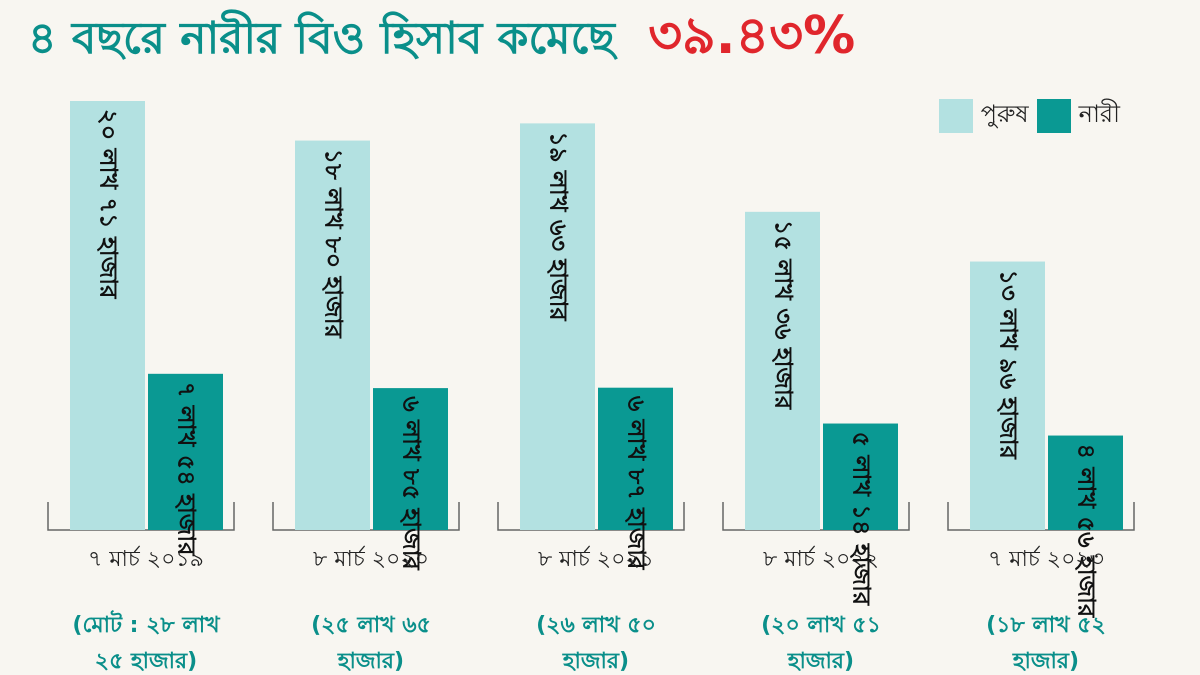 The image size is (1200, 675). I want to click on total-label: (১৮ লাখ ৫২, so click(1046, 625).